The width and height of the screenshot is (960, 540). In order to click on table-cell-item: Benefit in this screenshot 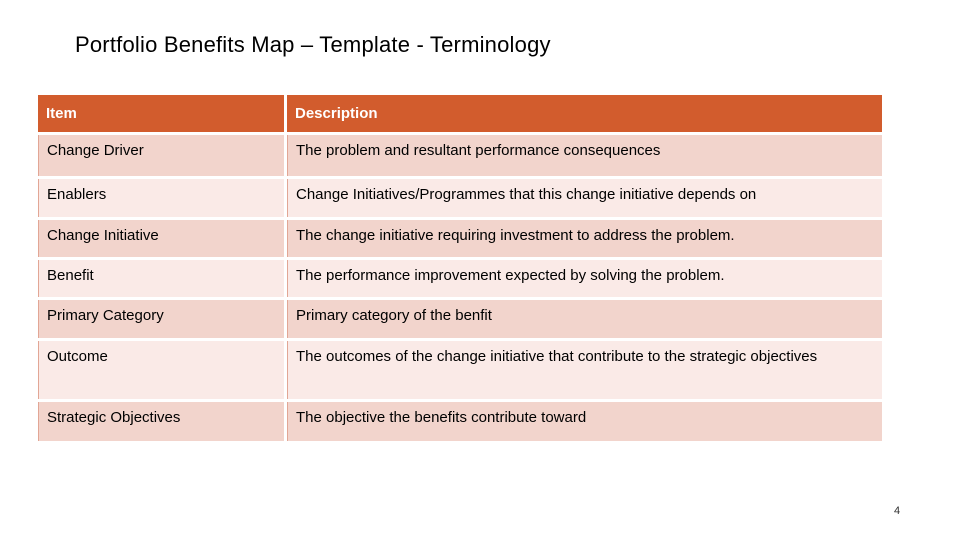, I will do `click(161, 278)`.